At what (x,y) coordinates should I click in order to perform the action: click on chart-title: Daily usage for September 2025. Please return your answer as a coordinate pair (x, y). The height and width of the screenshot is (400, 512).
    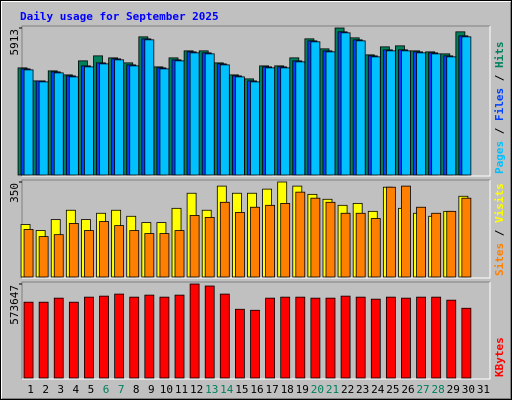
    Looking at the image, I should click on (119, 16).